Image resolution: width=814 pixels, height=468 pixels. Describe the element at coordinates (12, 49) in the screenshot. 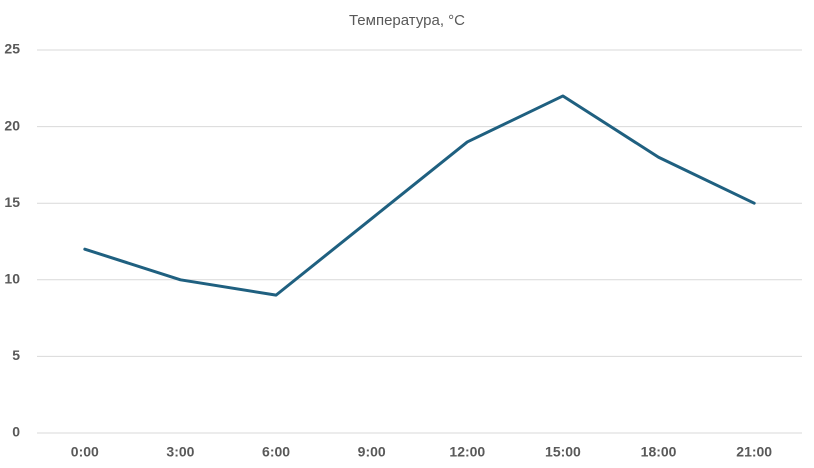

I see `y-tick-label: 25` at that location.